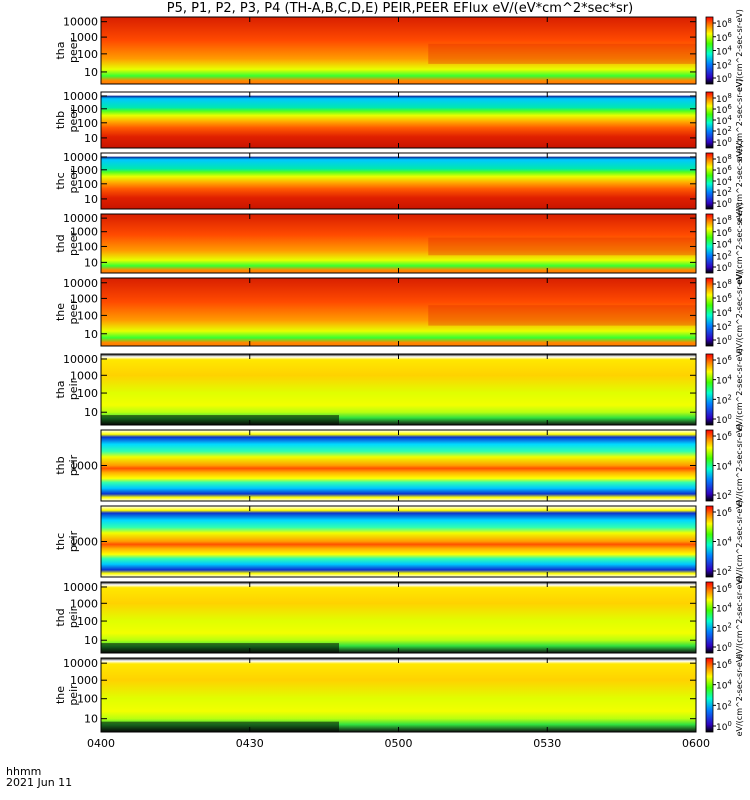 Image resolution: width=750 pixels, height=800 pixels. What do you see at coordinates (398, 312) in the screenshot?
I see `spectrogram-the-peer` at bounding box center [398, 312].